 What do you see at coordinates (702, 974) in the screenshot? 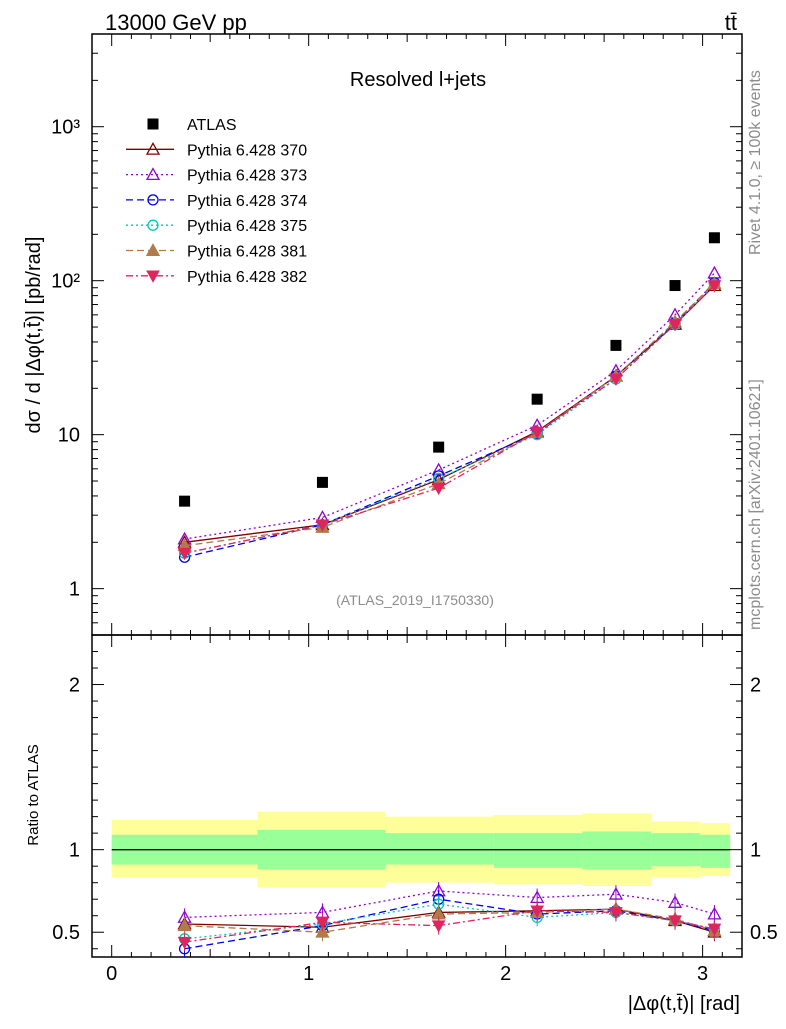
I see `x-tick-label: 3` at bounding box center [702, 974].